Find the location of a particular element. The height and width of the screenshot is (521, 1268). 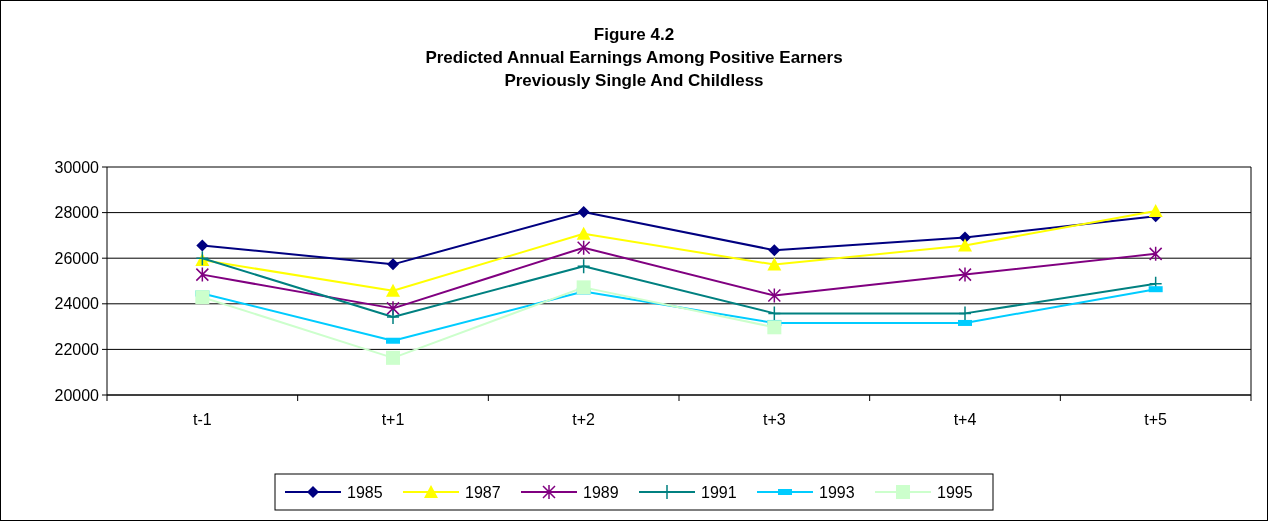

legend-label: 1995 is located at coordinates (955, 492).